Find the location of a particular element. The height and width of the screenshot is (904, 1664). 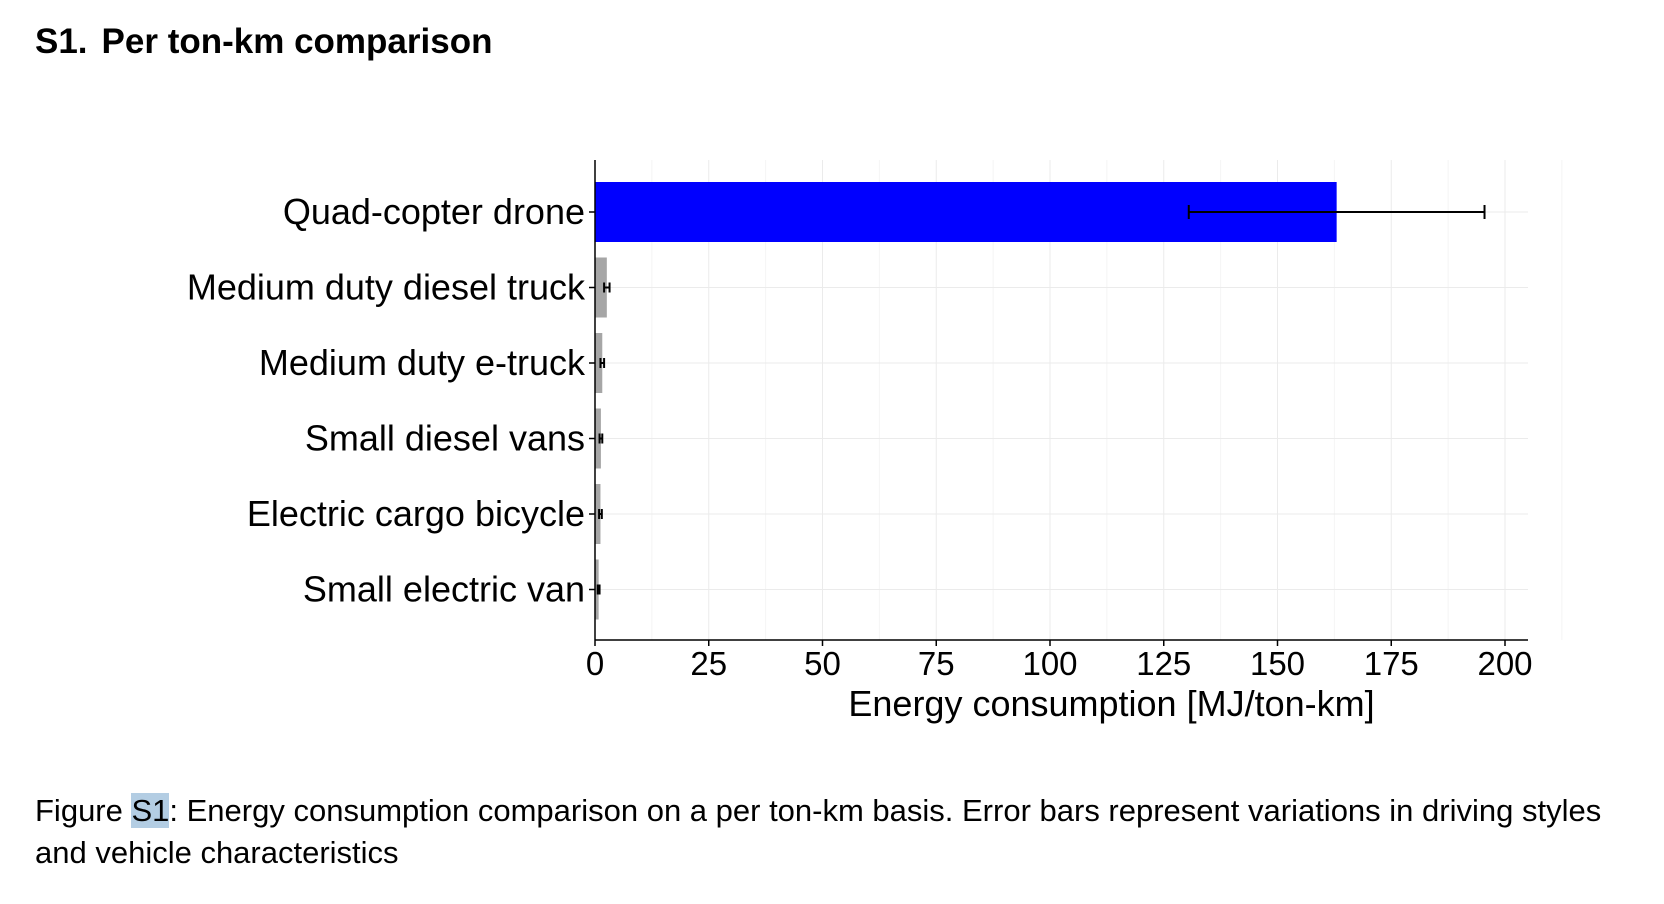

x-tick-label: 200 is located at coordinates (1504, 663).